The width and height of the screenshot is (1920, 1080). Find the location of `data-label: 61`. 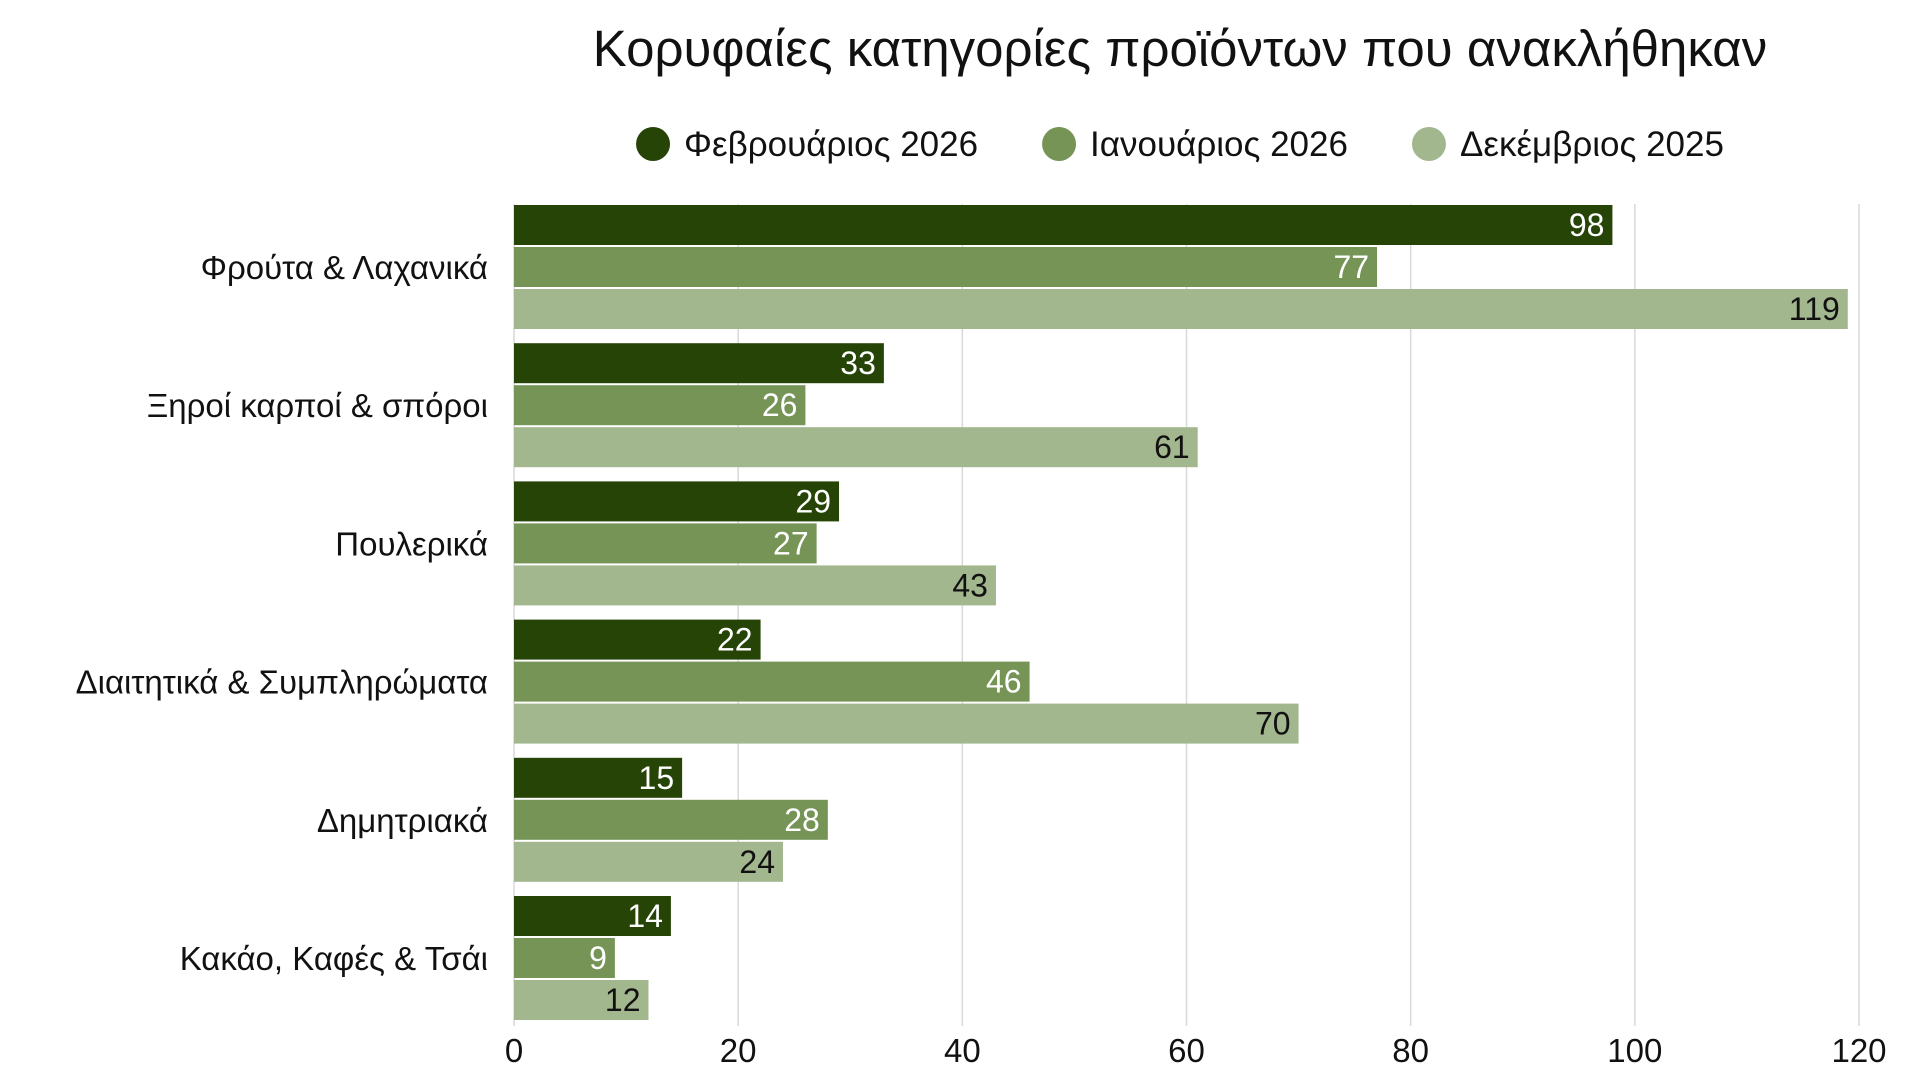

data-label: 61 is located at coordinates (1172, 447).